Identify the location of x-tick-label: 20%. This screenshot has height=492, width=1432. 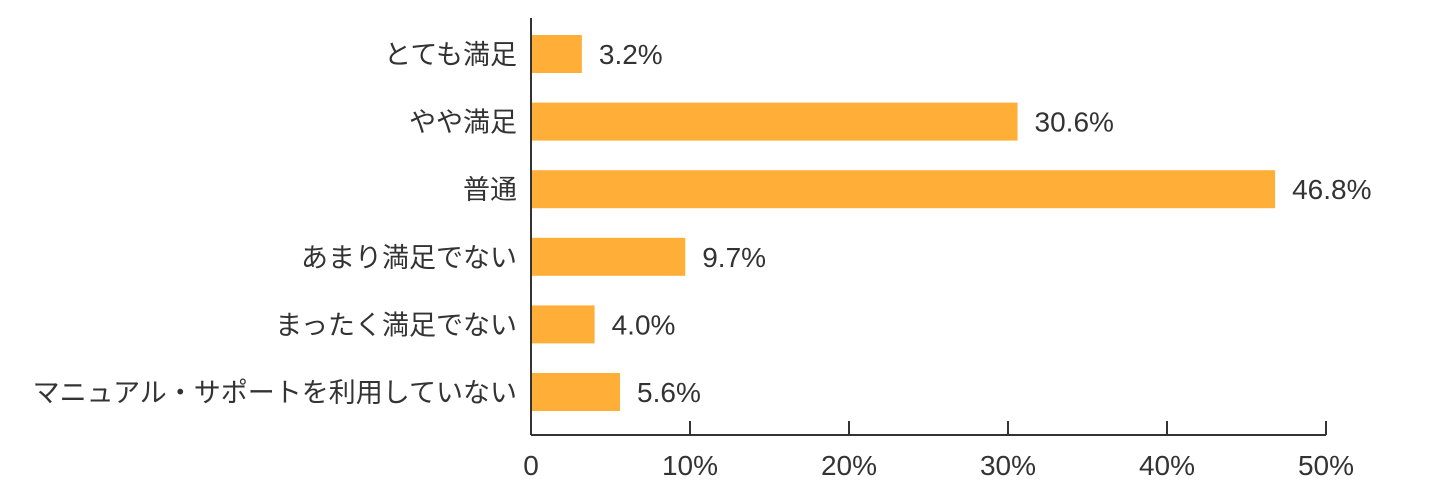
(849, 465).